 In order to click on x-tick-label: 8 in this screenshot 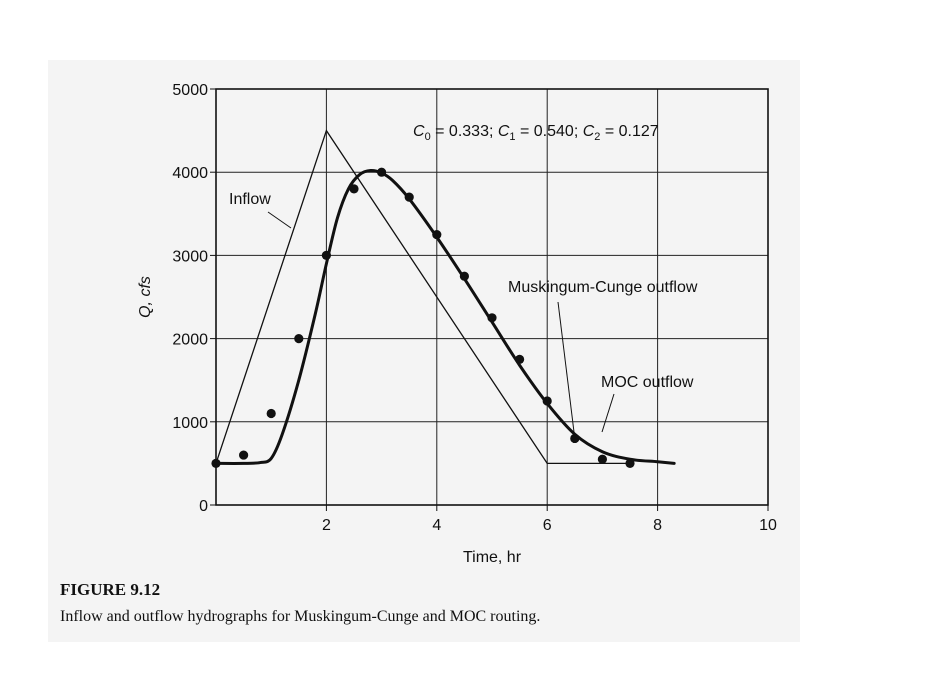, I will do `click(657, 525)`.